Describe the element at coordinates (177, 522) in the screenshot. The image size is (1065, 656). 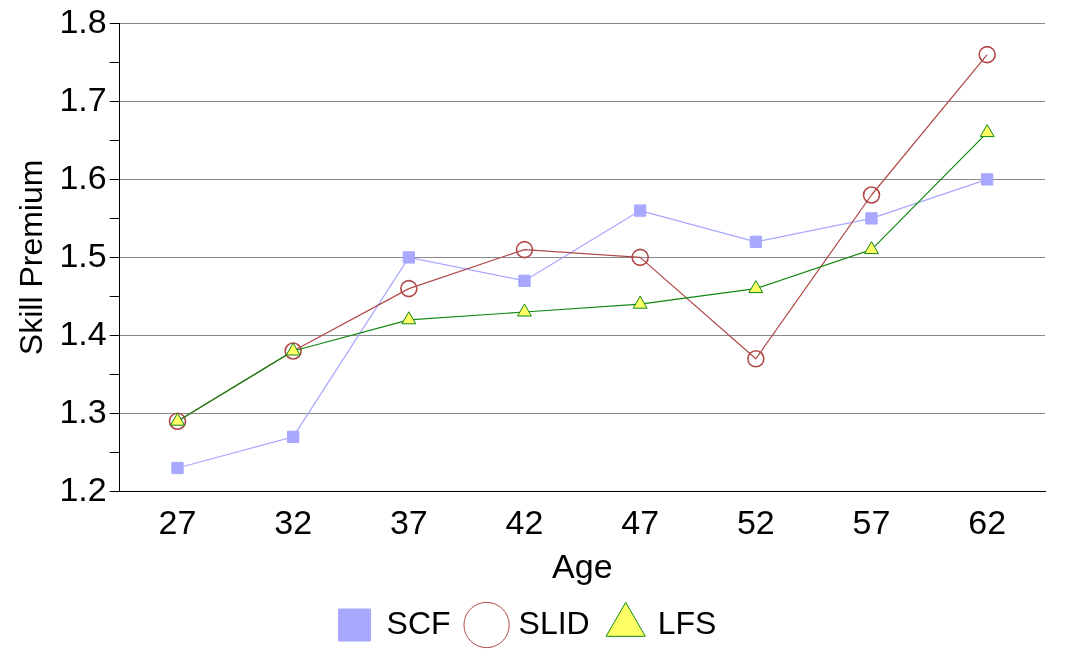
I see `x-tick-label: 27` at that location.